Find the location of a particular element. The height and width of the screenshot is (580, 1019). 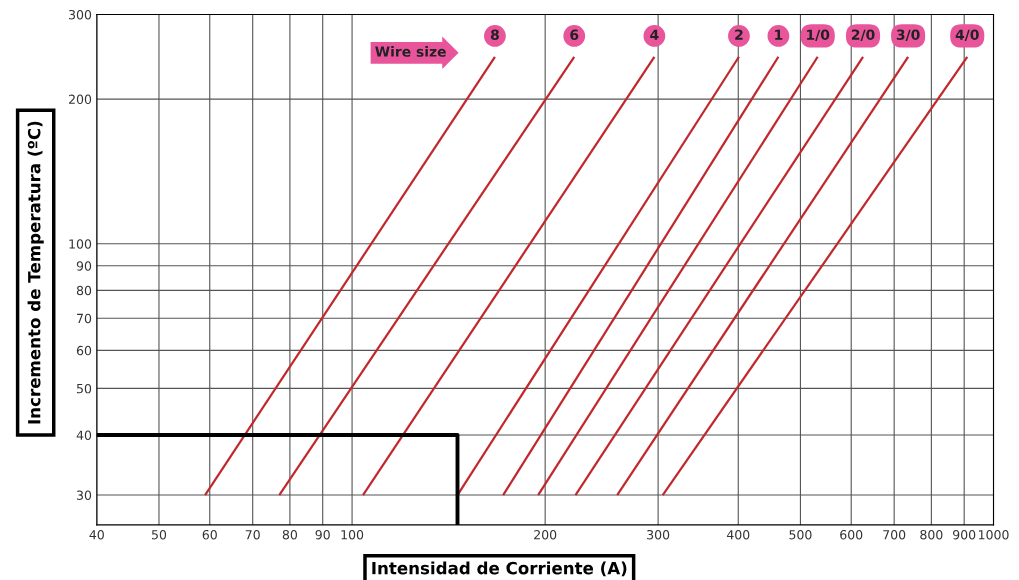

x-tick-label: 80 is located at coordinates (290, 534).